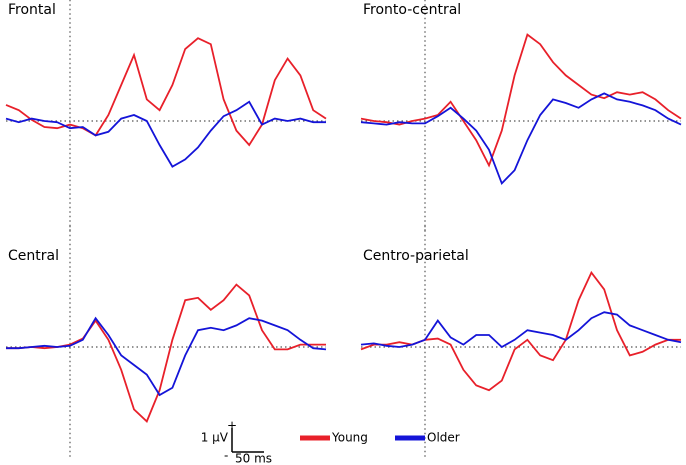  Describe the element at coordinates (226, 456) in the screenshot. I see `scale-sign: -` at that location.